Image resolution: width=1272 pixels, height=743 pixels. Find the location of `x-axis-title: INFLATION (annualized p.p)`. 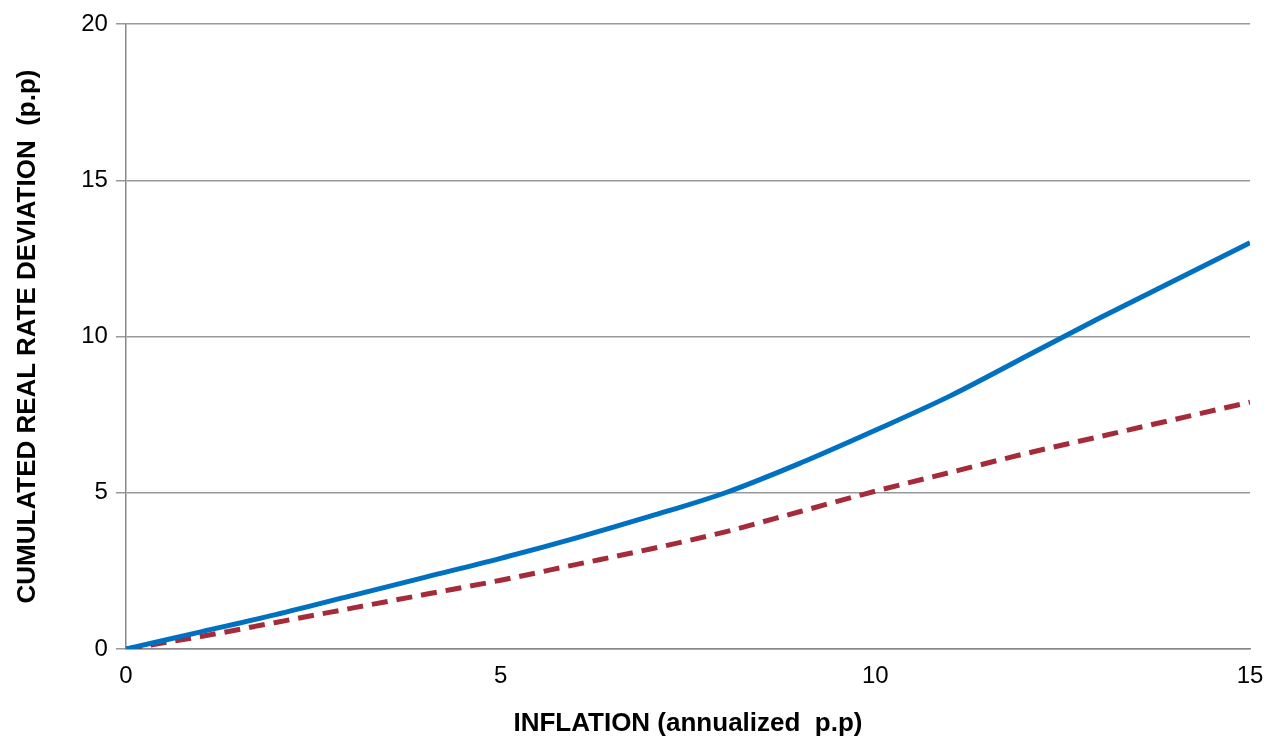

x-axis-title: INFLATION (annualized p.p) is located at coordinates (688, 721).